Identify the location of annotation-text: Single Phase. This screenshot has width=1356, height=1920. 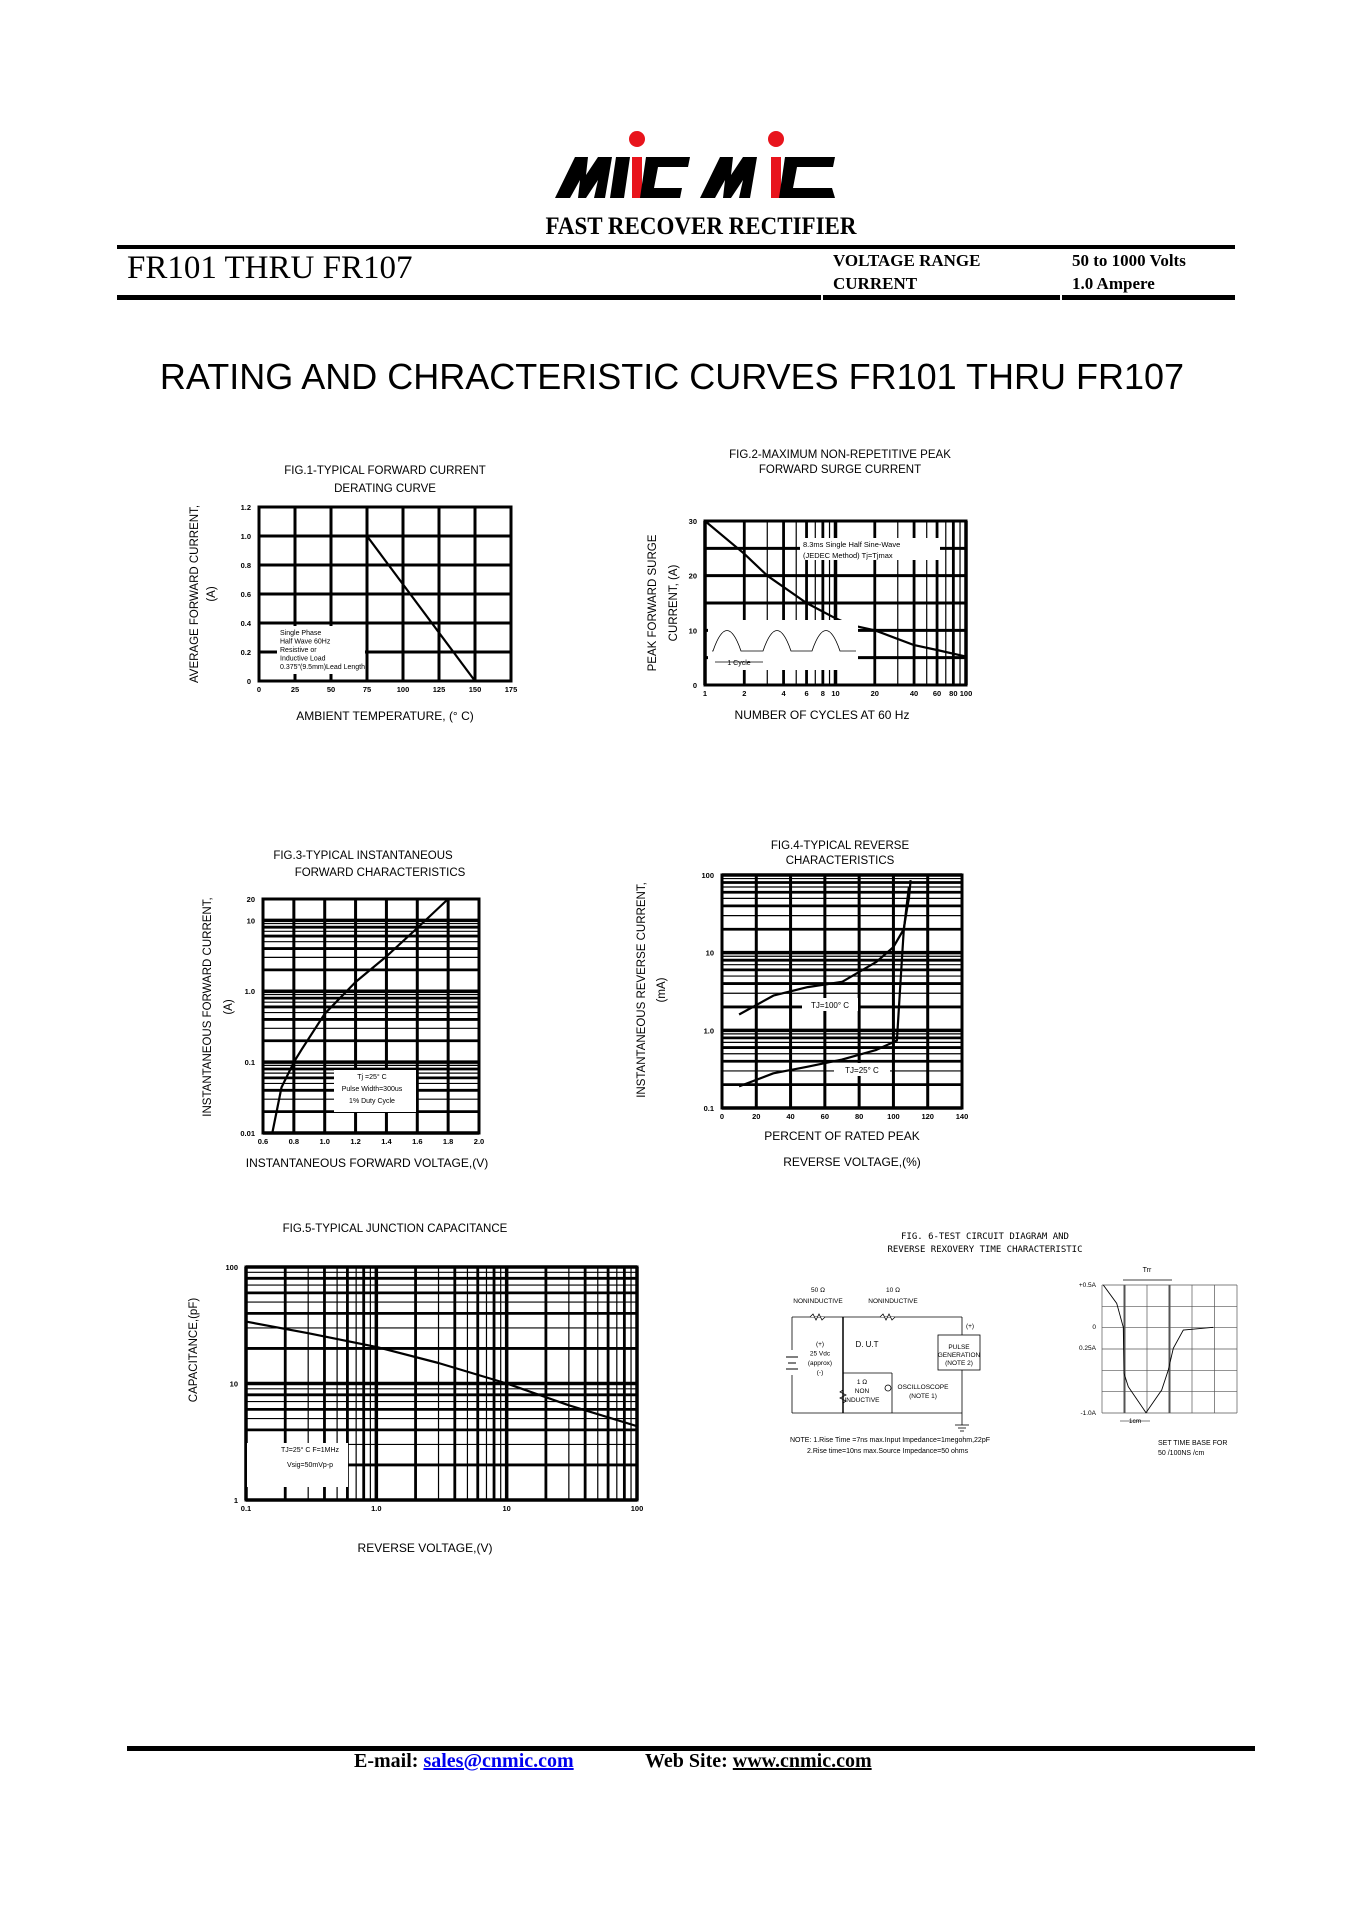
(300, 633).